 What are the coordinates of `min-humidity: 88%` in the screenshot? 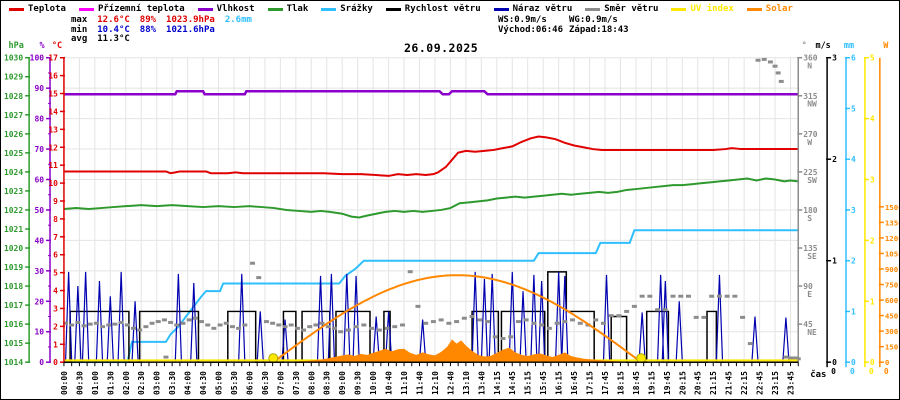 It's located at (148, 29).